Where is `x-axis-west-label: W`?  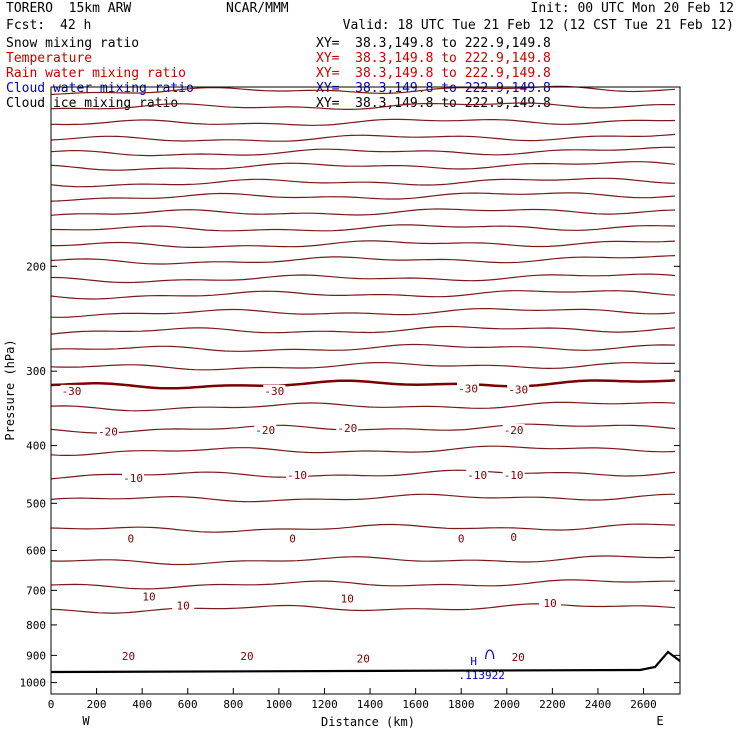
x-axis-west-label: W is located at coordinates (86, 721).